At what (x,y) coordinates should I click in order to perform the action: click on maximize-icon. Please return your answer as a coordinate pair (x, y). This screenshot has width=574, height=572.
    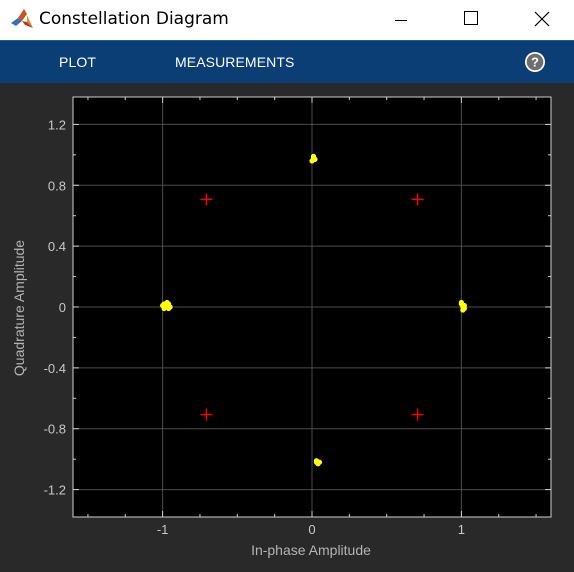
    Looking at the image, I should click on (471, 18).